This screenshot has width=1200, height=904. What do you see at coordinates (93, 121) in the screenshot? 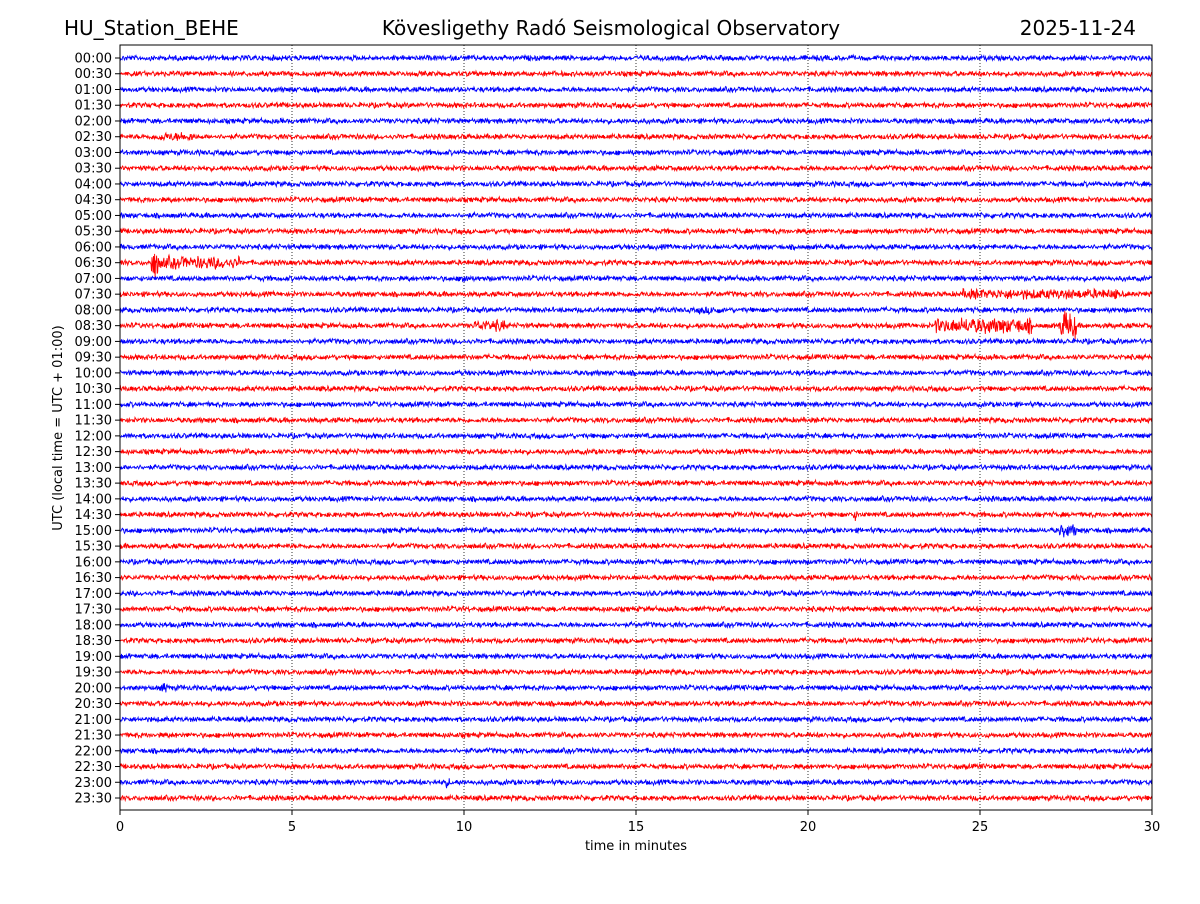
I see `y-tick-label: 02:00` at bounding box center [93, 121].